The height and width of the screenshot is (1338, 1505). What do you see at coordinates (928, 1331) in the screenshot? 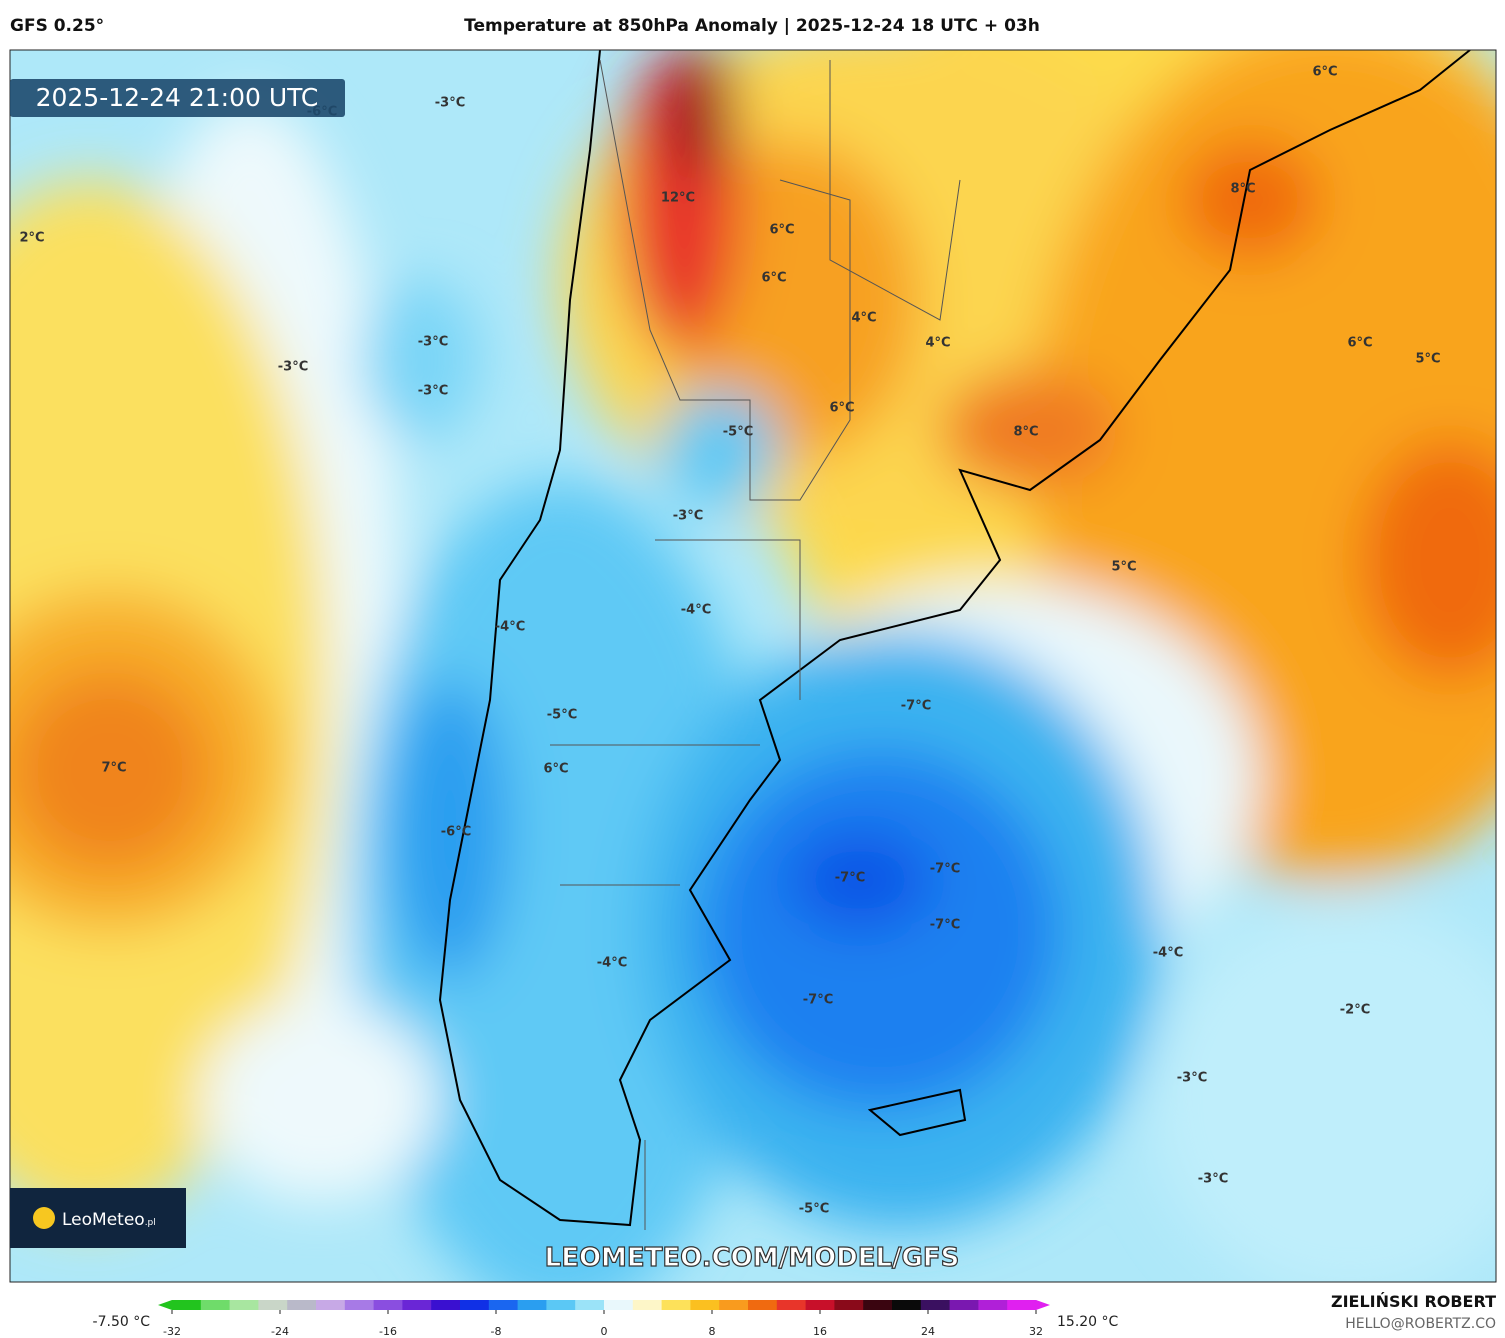
I see `colorbar-tick-label: 24` at bounding box center [928, 1331].